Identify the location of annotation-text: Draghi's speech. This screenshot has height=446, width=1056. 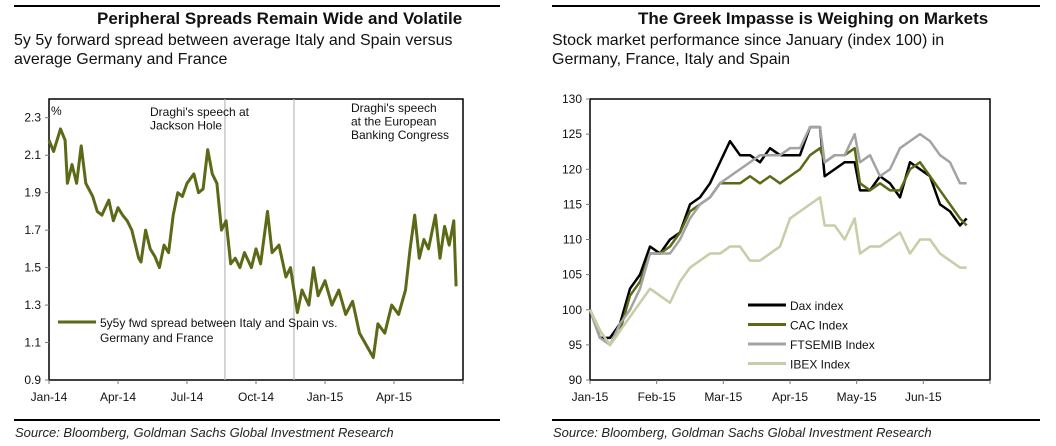
(394, 108).